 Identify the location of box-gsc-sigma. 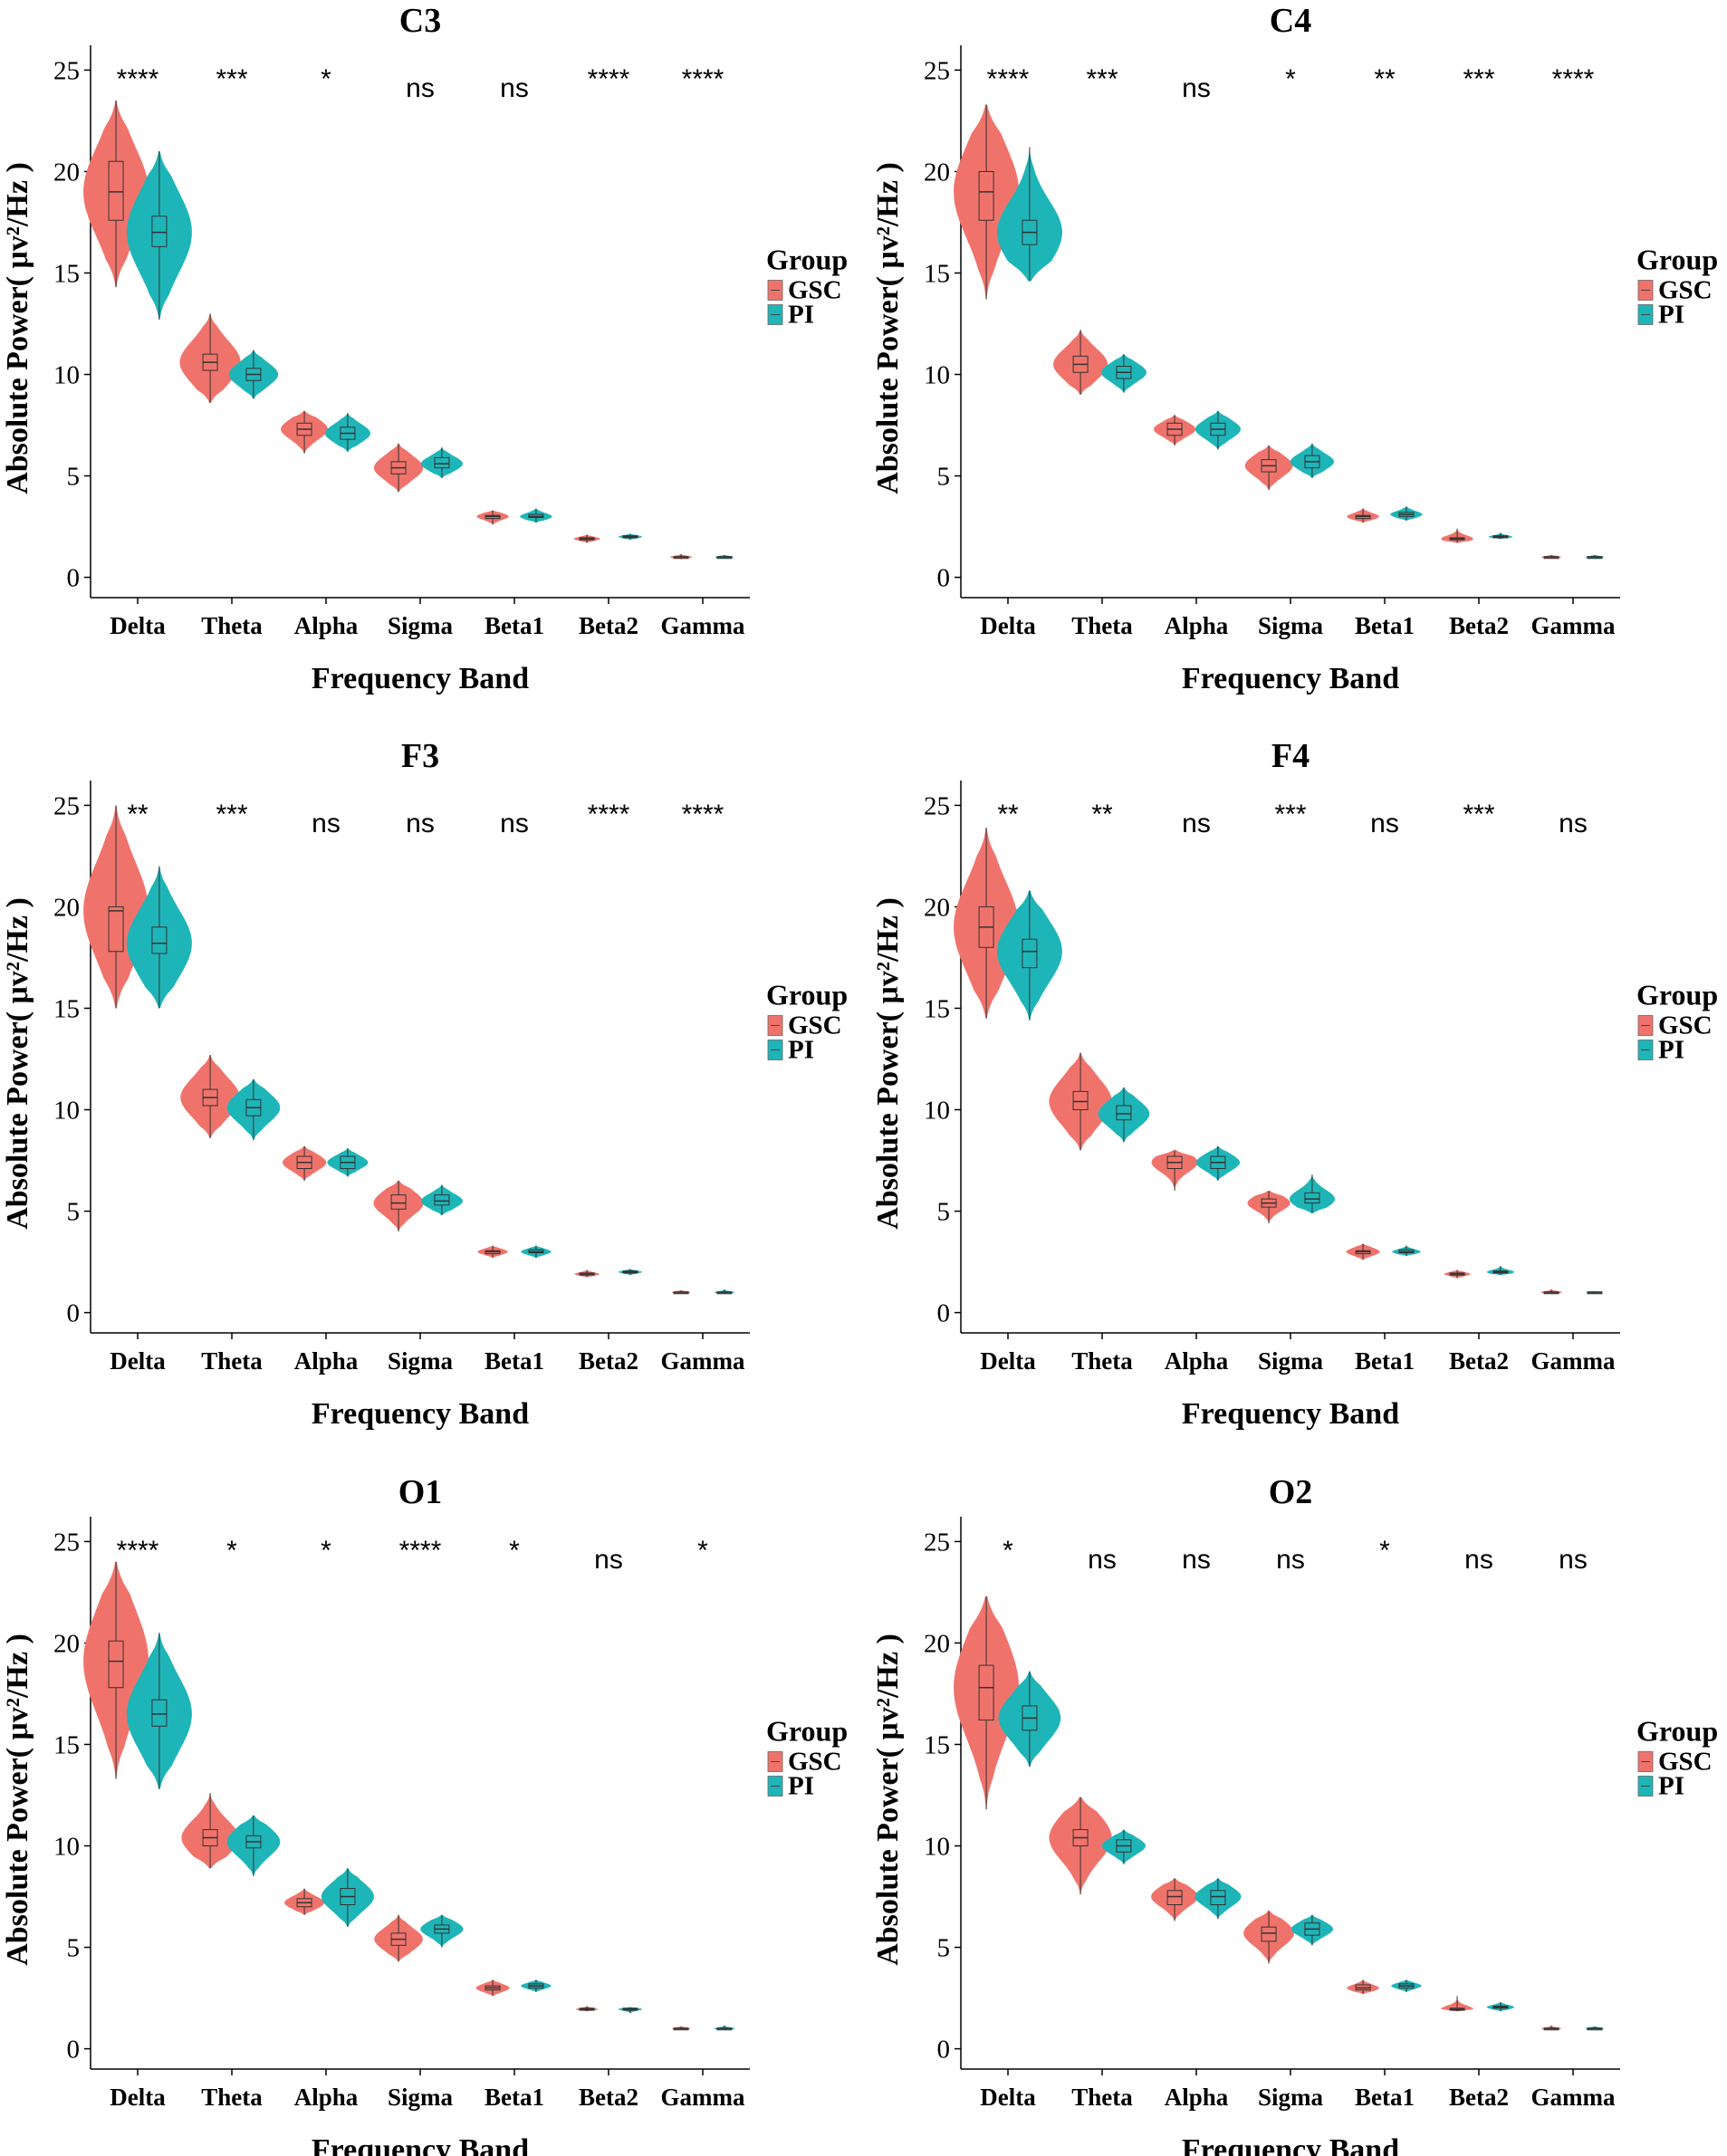
(1269, 1934).